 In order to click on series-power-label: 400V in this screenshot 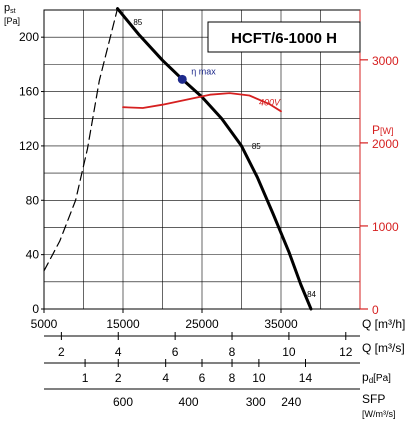, I will do `click(270, 102)`.